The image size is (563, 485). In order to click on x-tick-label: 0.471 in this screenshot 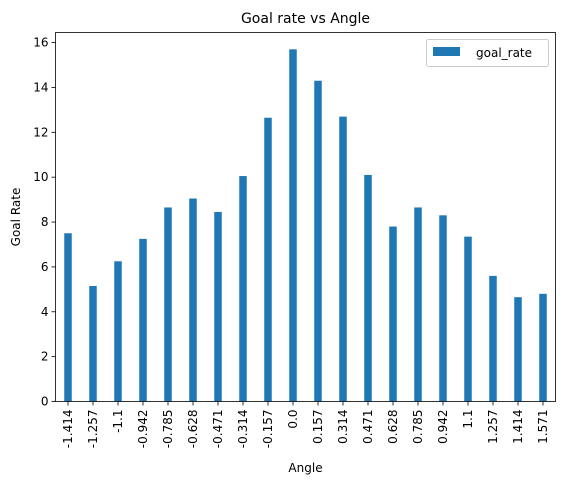, I will do `click(368, 427)`.